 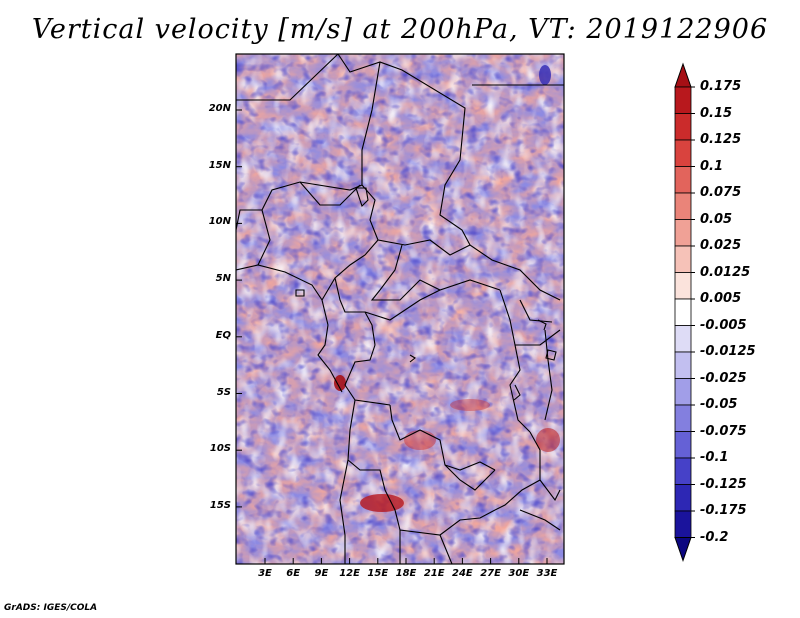 I want to click on colorbar-label: 0.005, so click(x=721, y=298).